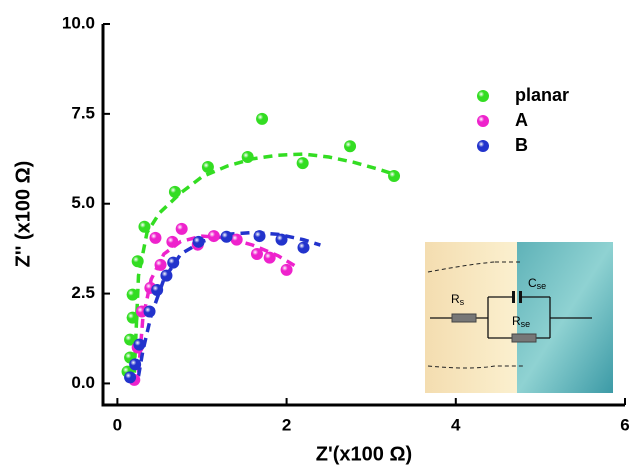 The image size is (633, 470). What do you see at coordinates (521, 120) in the screenshot?
I see `legend-label: A` at bounding box center [521, 120].